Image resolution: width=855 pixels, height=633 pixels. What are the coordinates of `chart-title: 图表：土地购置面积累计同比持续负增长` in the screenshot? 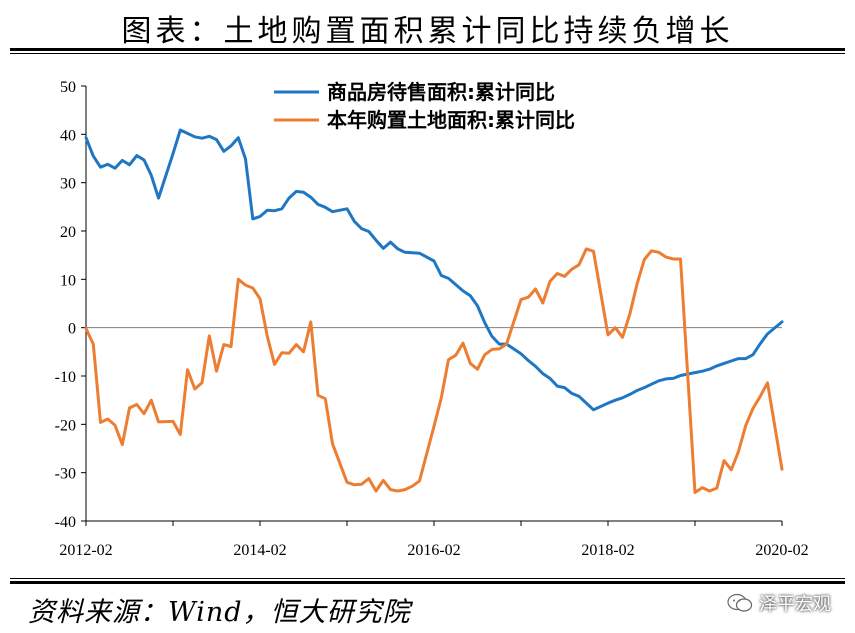 It's located at (427, 31).